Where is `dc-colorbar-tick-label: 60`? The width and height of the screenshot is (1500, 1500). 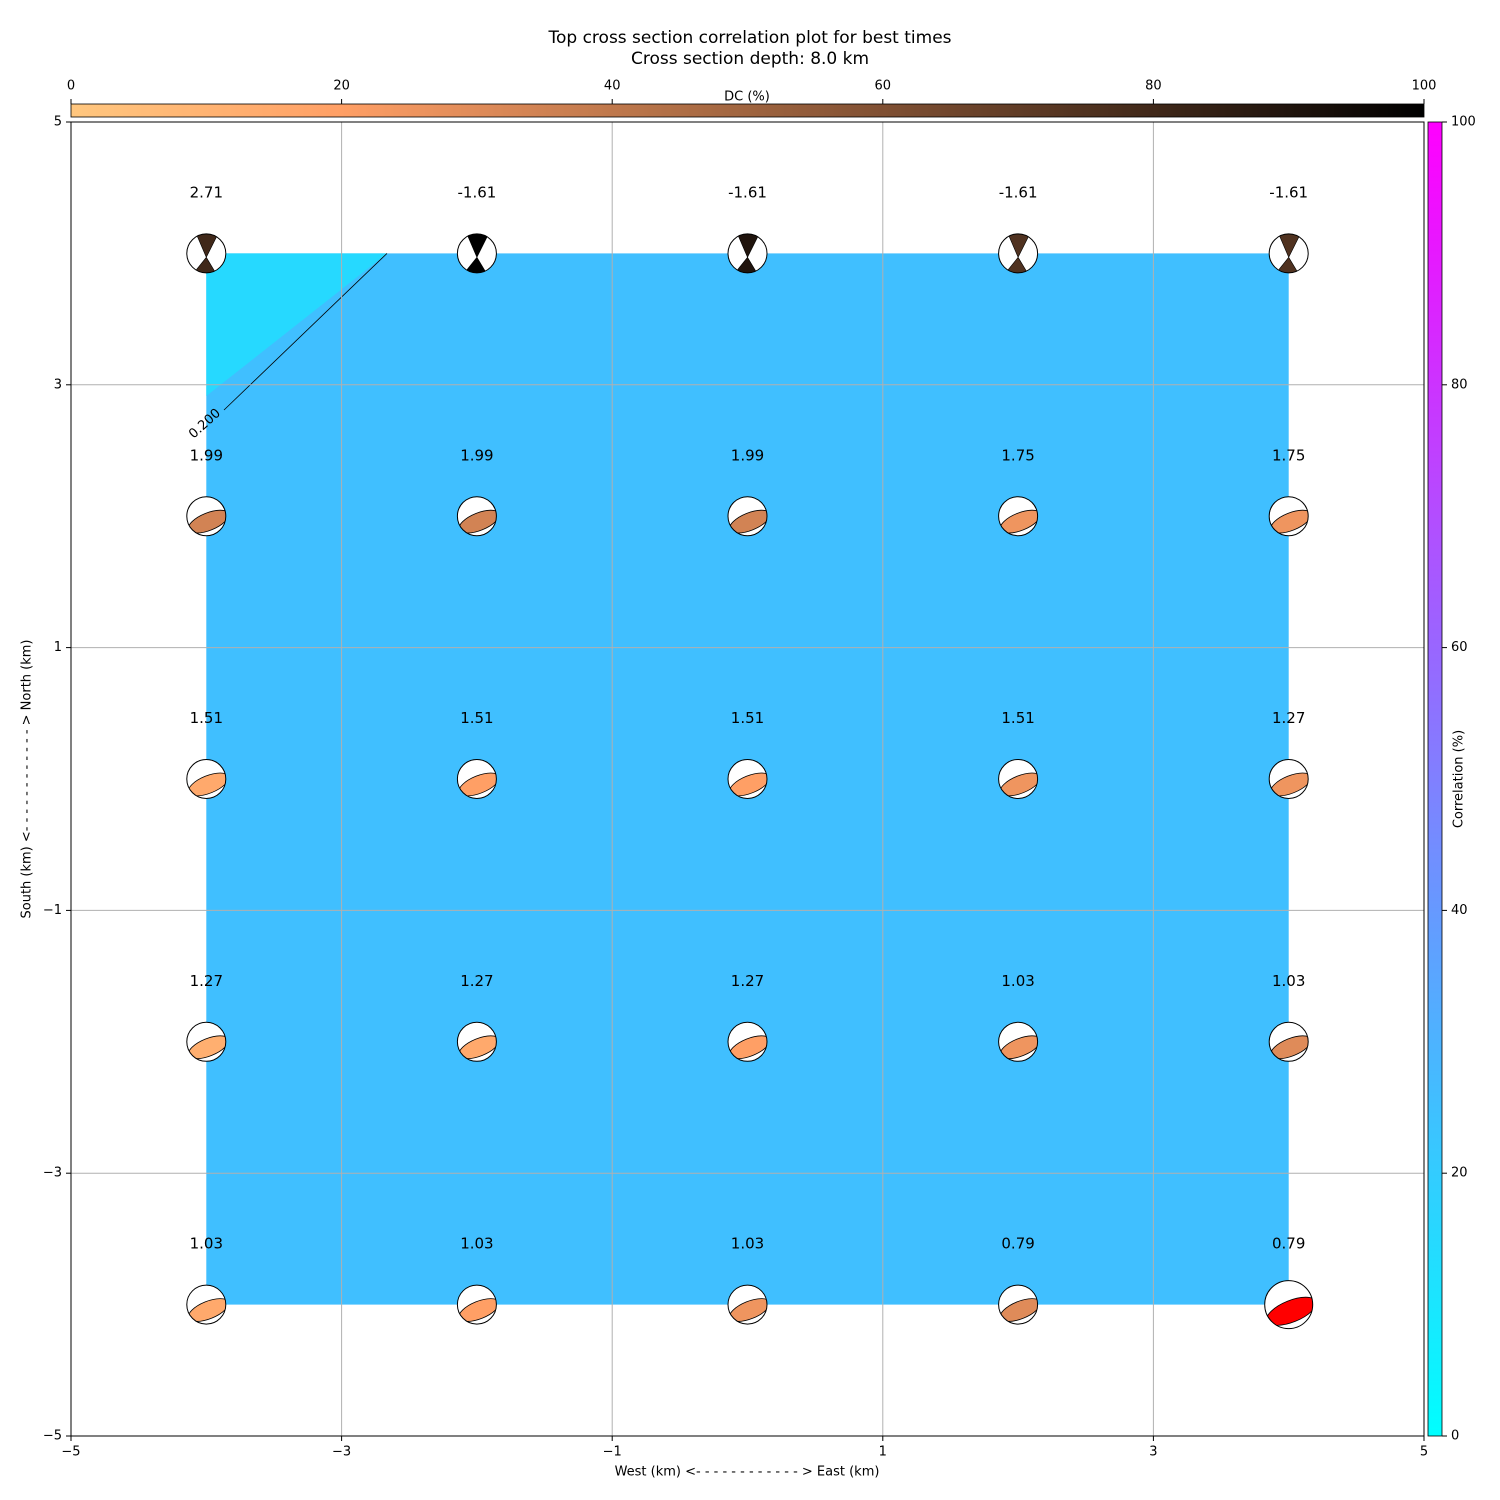 dc-colorbar-tick-label: 60 is located at coordinates (883, 86).